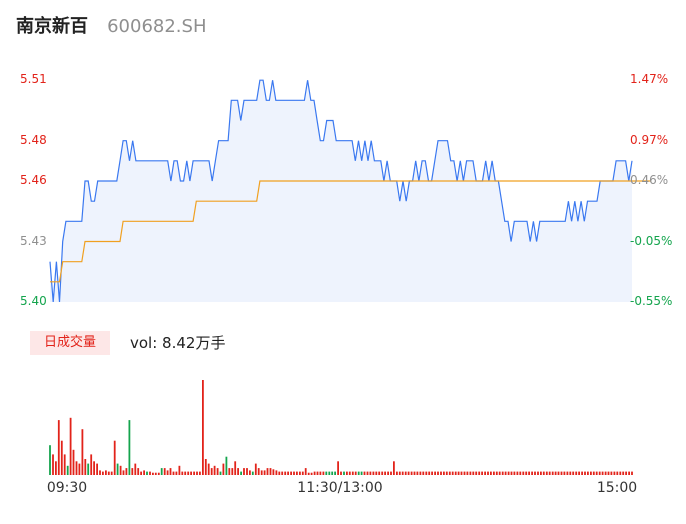 The image size is (686, 524). What do you see at coordinates (649, 139) in the screenshot?
I see `percent-tick-label: 0.97%` at bounding box center [649, 139].